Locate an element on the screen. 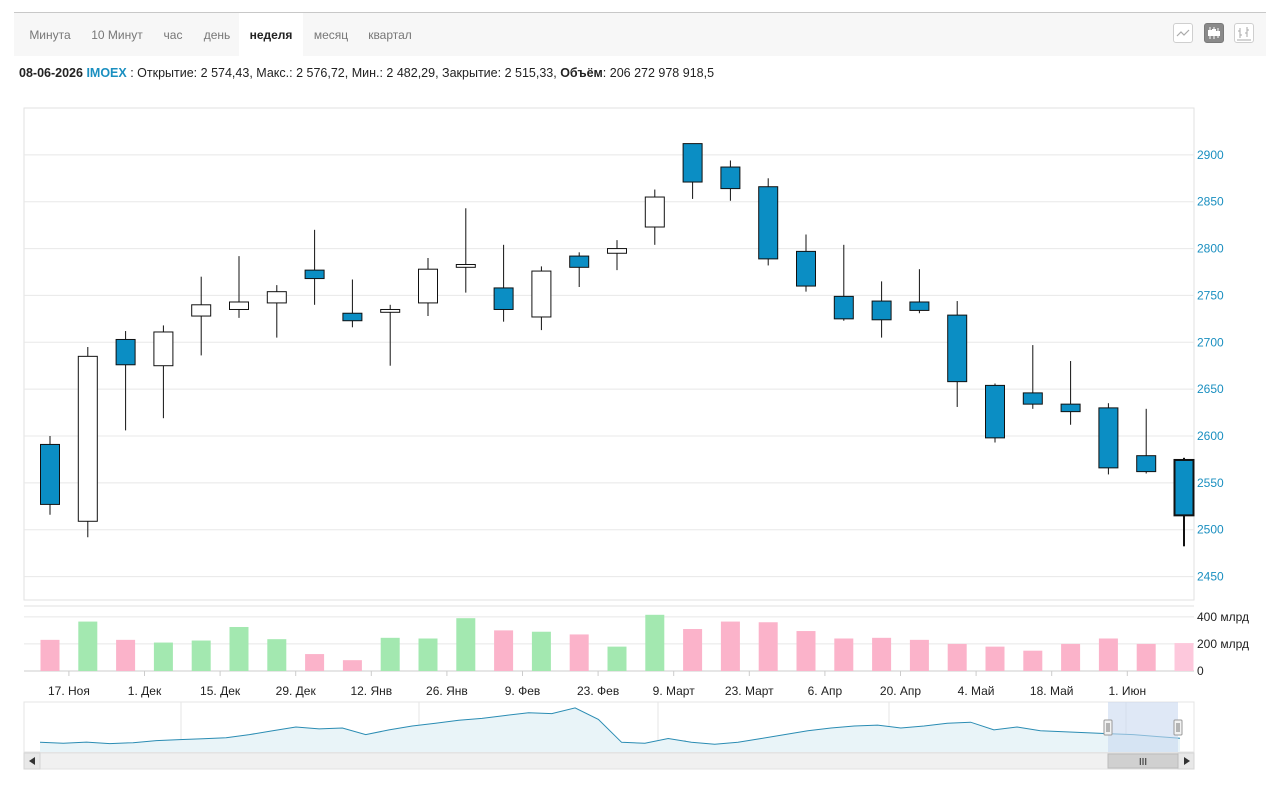  scrollbar-thumb is located at coordinates (1143, 761).